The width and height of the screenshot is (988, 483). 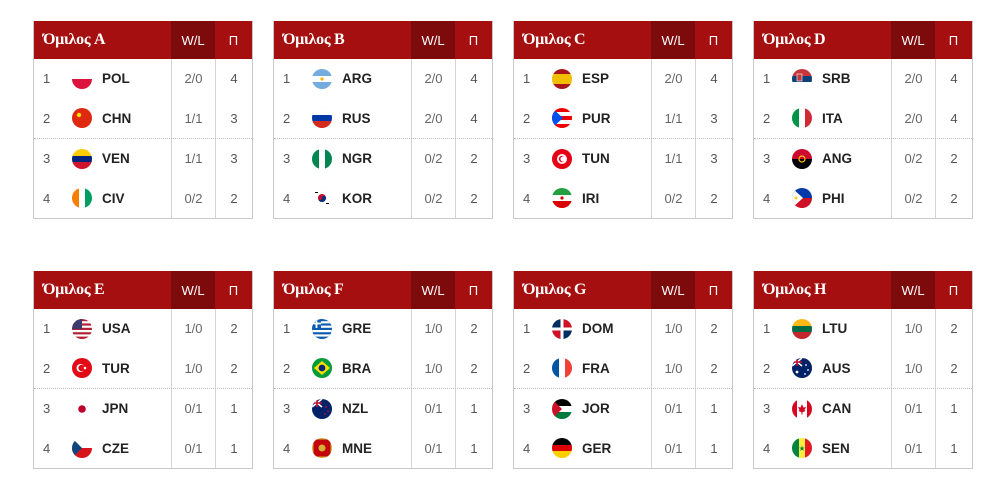 What do you see at coordinates (115, 409) in the screenshot?
I see `team-code: JPN` at bounding box center [115, 409].